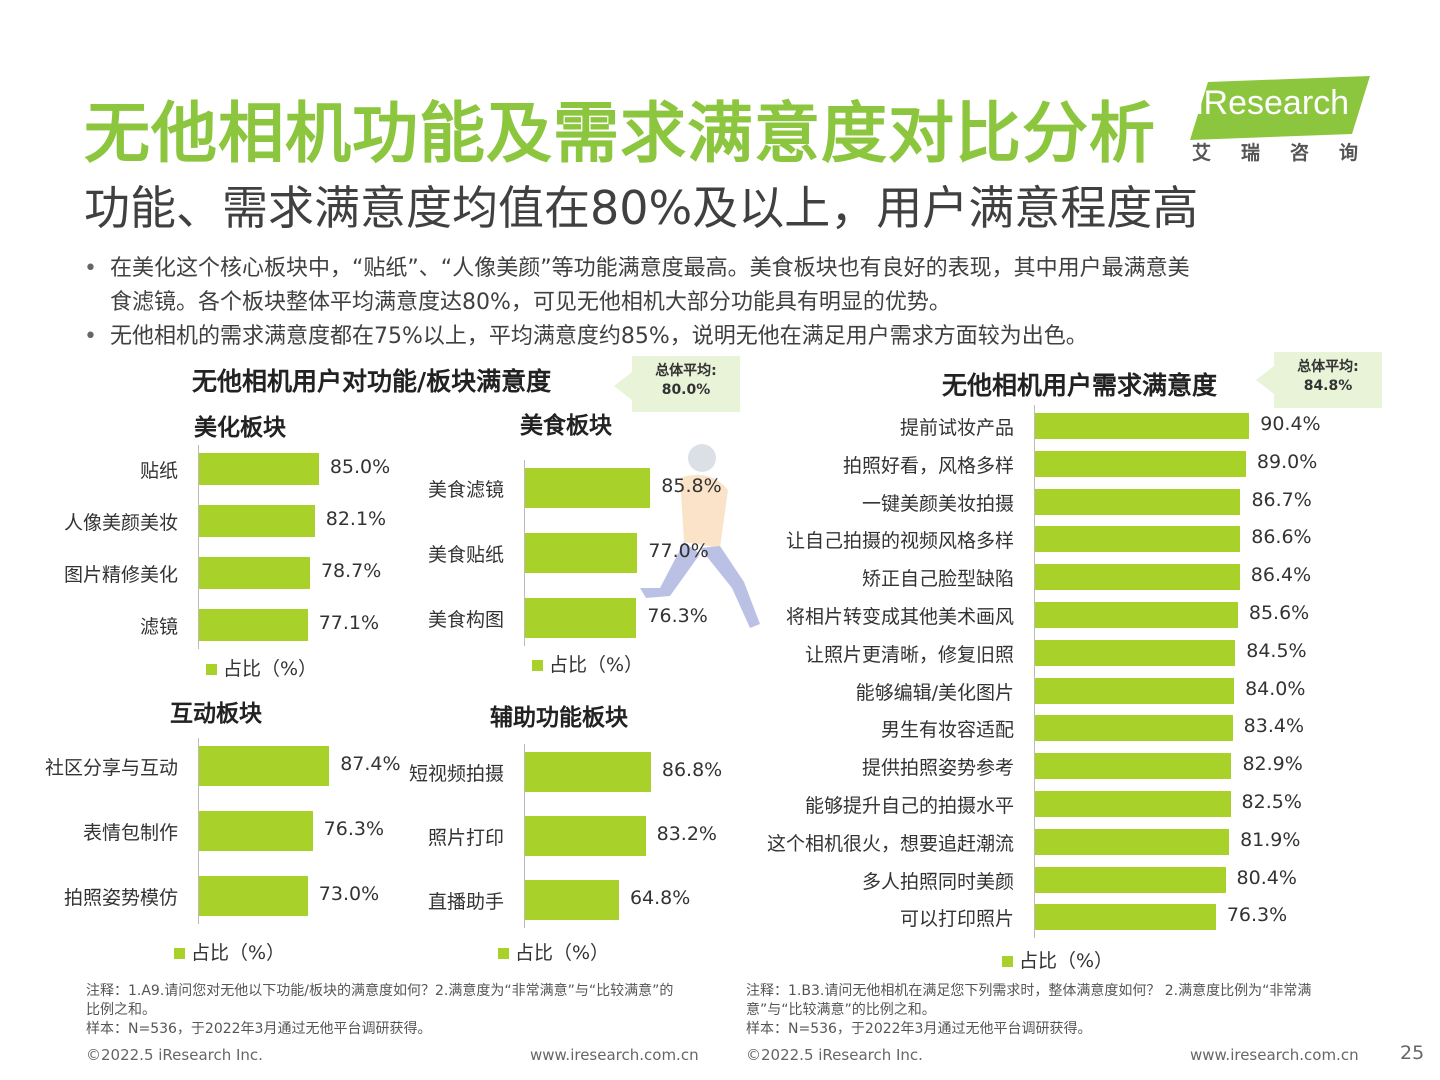 This screenshot has height=1080, width=1440. What do you see at coordinates (351, 571) in the screenshot?
I see `meihua-value-label-2: 78.7%` at bounding box center [351, 571].